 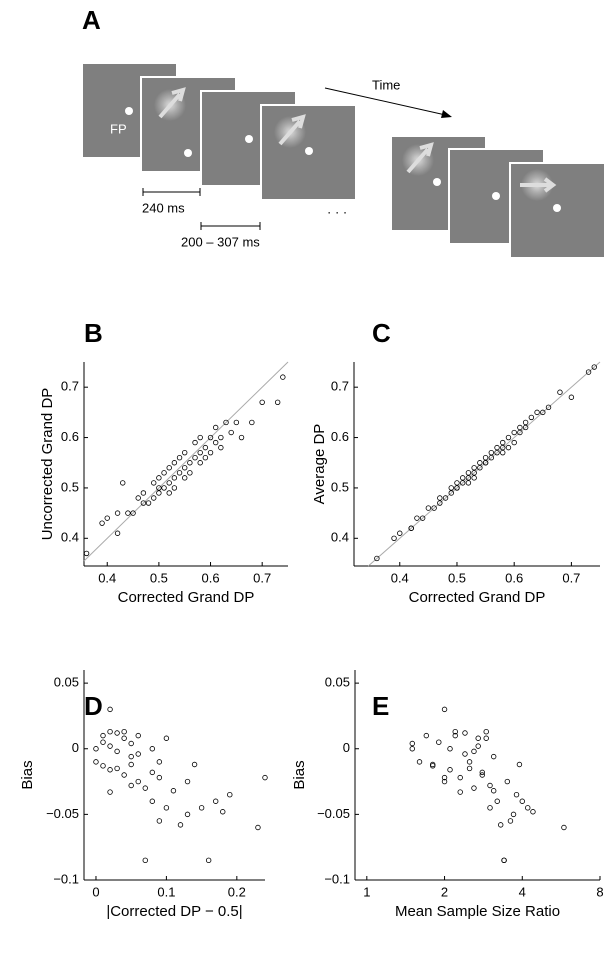 What do you see at coordinates (118, 128) in the screenshot?
I see `fp-label: FP` at bounding box center [118, 128].